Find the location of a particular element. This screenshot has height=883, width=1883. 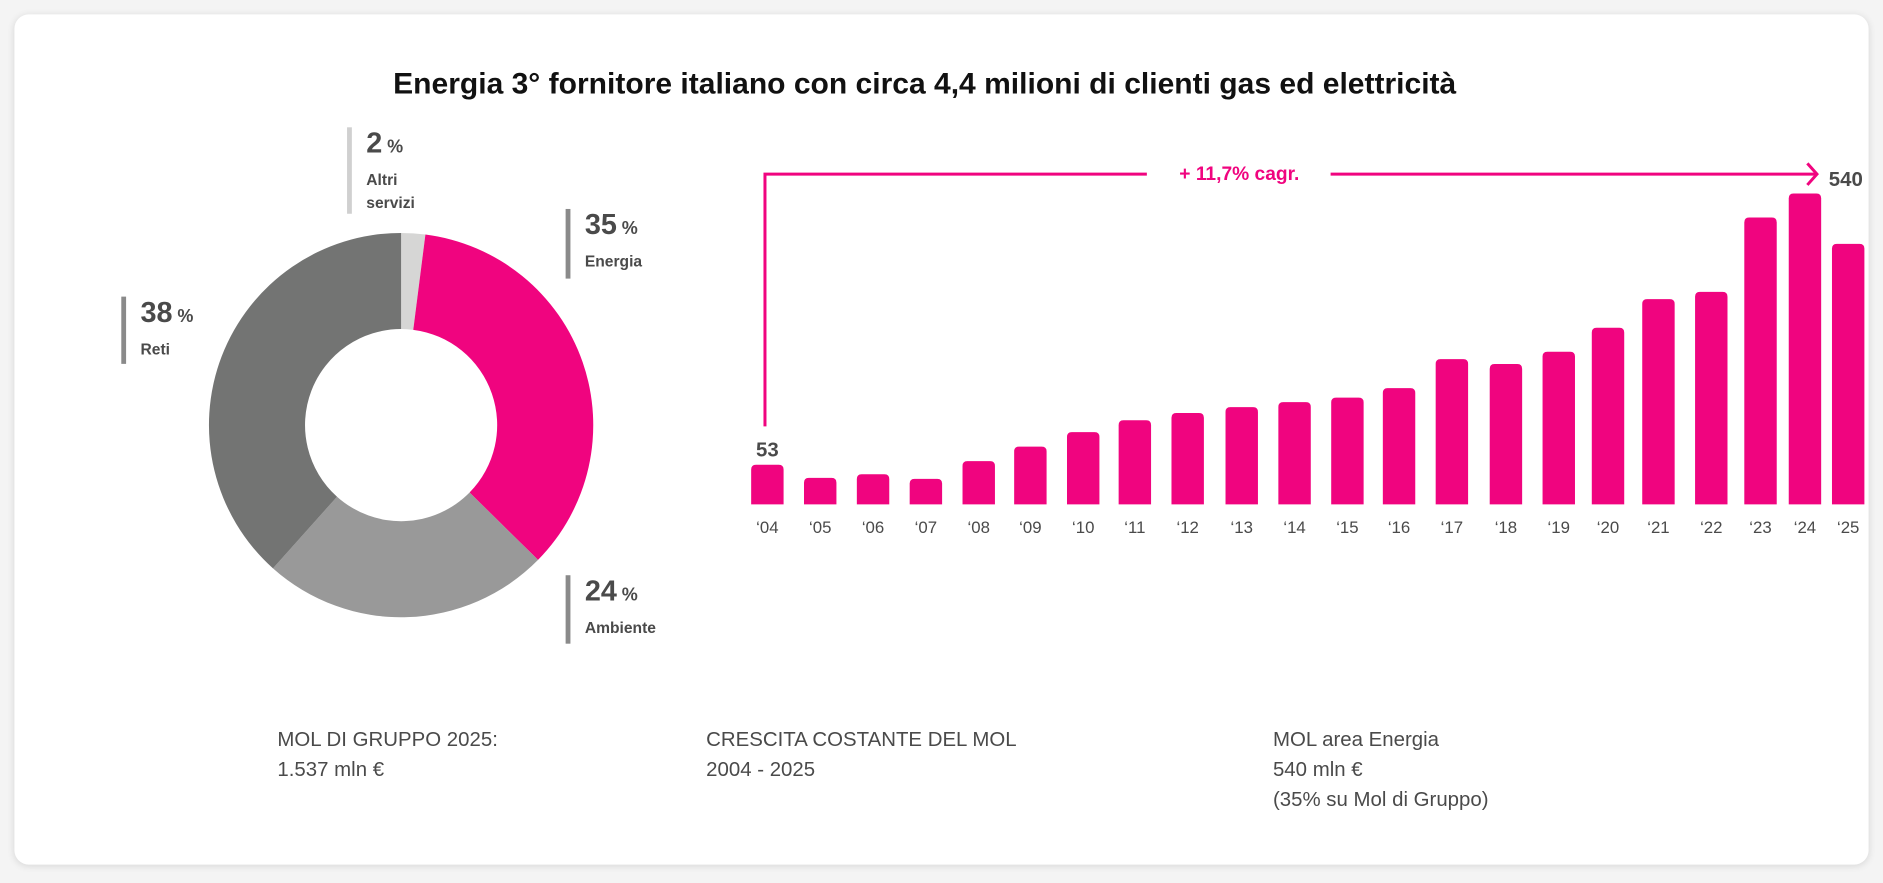

x-tick-label: ‘17 is located at coordinates (1452, 527).